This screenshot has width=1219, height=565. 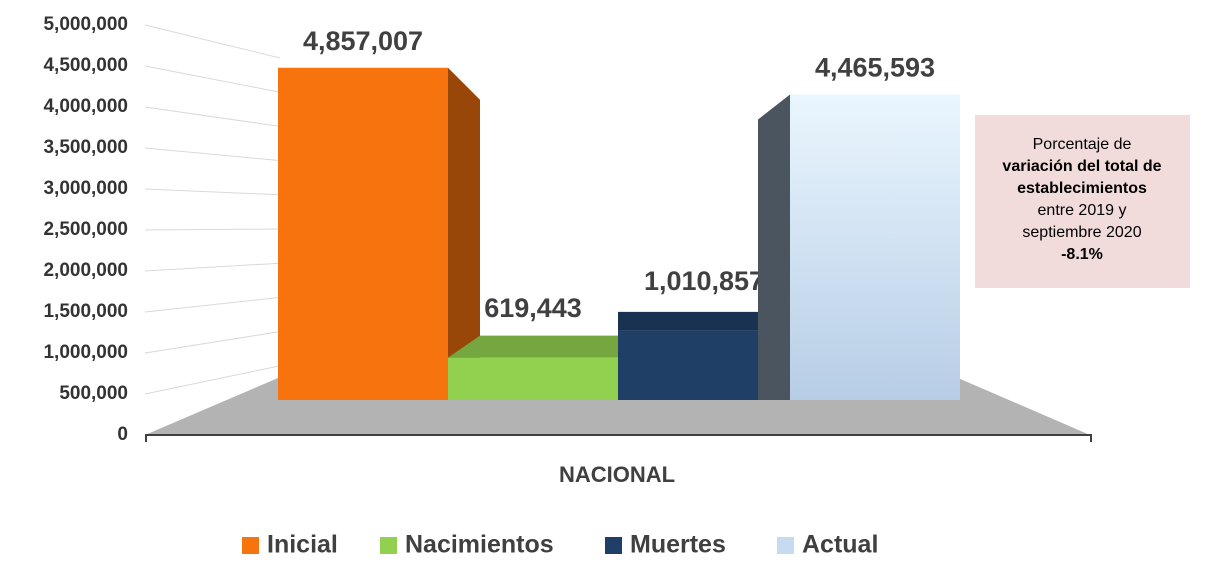 What do you see at coordinates (1082, 188) in the screenshot?
I see `annotation-text: establecimientos` at bounding box center [1082, 188].